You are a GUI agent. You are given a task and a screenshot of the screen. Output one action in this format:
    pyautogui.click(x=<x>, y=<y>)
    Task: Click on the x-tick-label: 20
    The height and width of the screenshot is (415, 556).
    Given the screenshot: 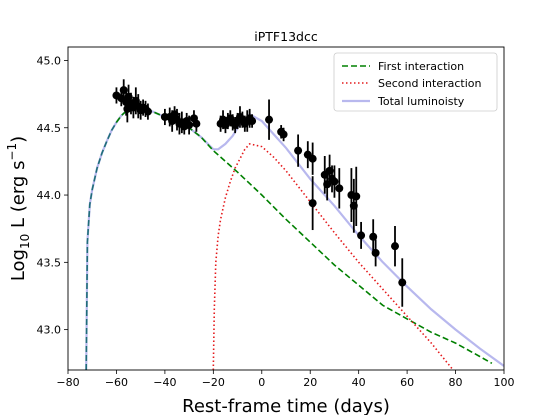 What is the action you would take?
    pyautogui.click(x=310, y=382)
    